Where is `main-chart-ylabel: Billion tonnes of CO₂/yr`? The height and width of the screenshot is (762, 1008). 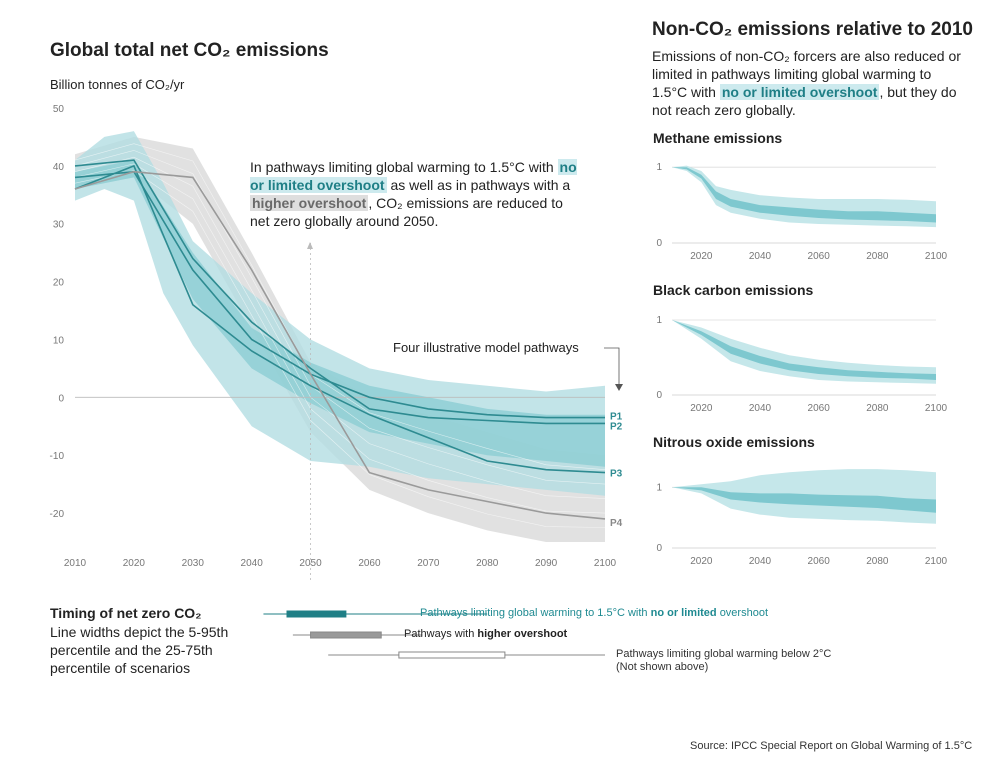 main-chart-ylabel: Billion tonnes of CO₂/yr is located at coordinates (117, 84).